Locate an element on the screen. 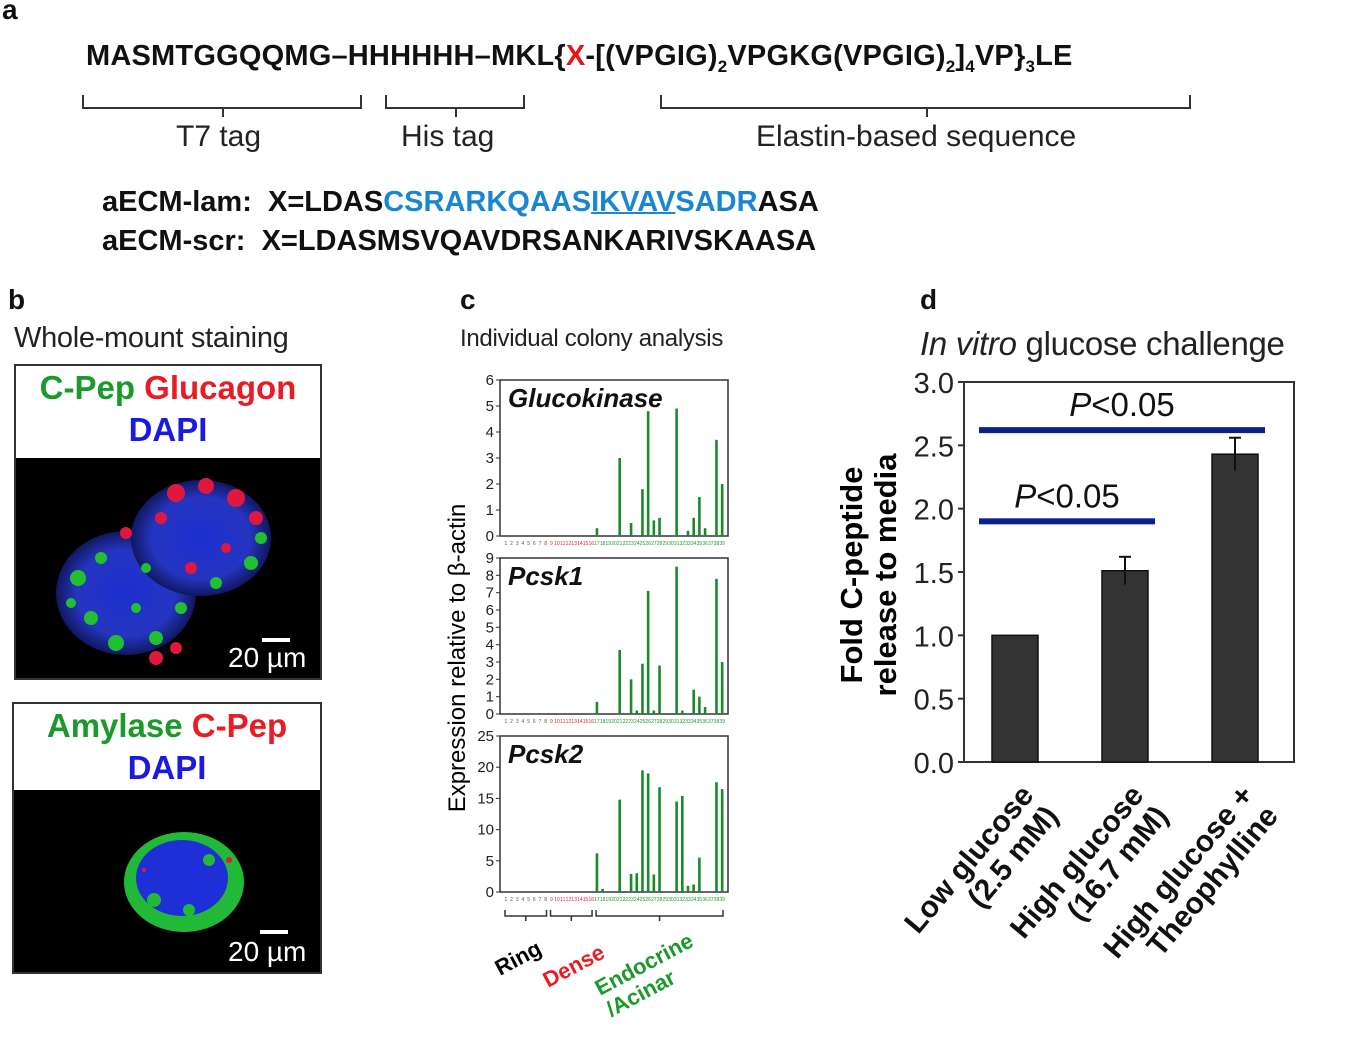 The height and width of the screenshot is (1040, 1350). seq-sub2: 2 is located at coordinates (950, 66).